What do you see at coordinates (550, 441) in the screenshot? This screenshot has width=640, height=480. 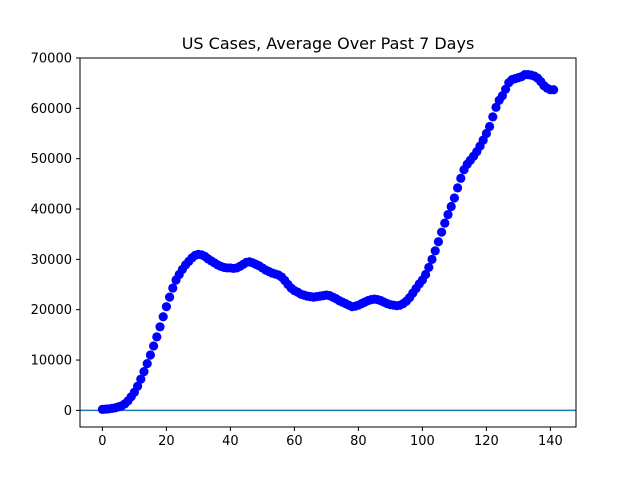 I see `x-tick-label: 140` at bounding box center [550, 441].